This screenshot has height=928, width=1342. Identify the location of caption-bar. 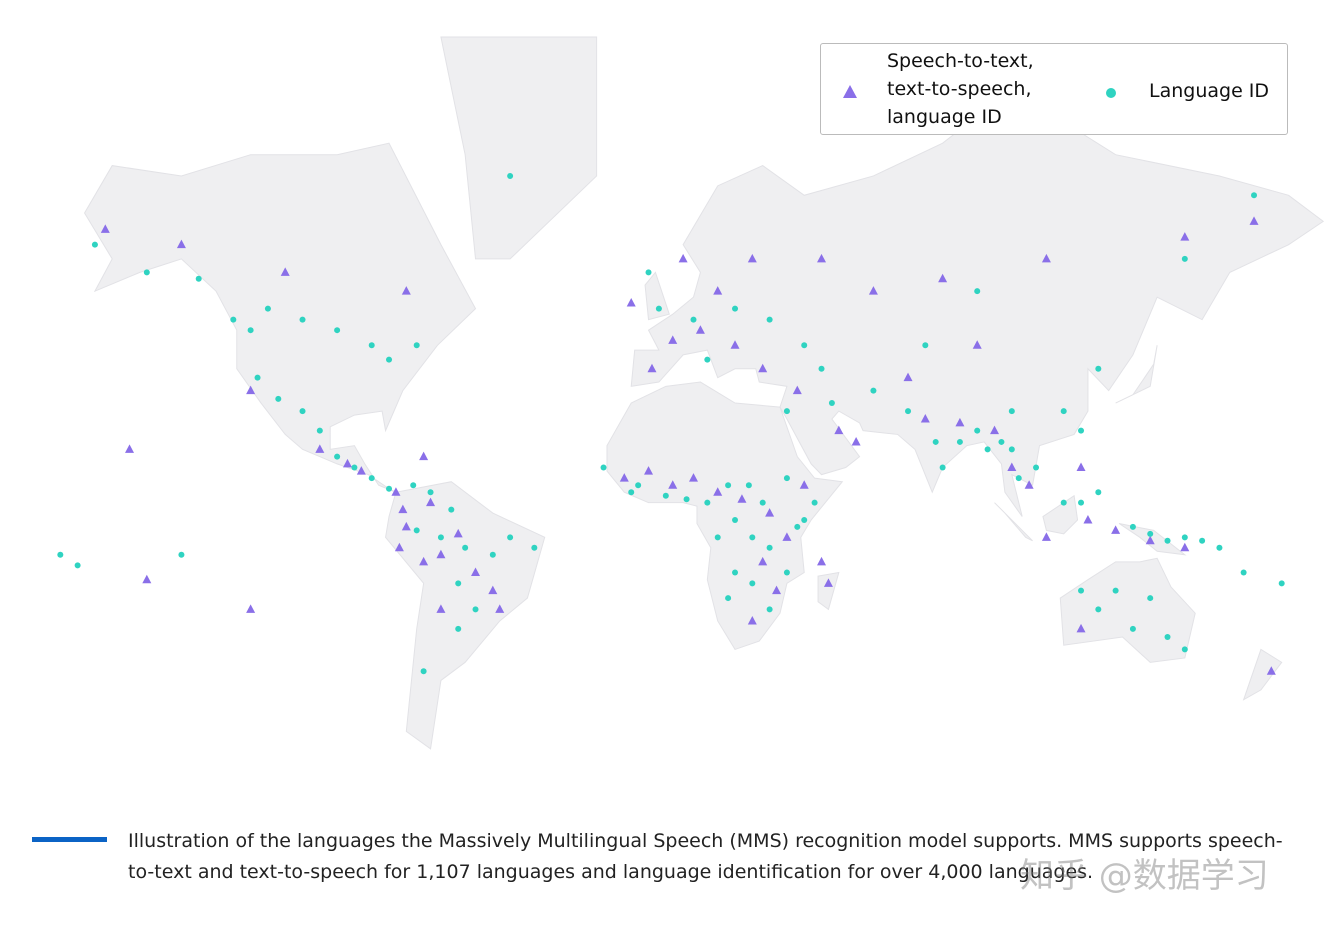
(69, 839).